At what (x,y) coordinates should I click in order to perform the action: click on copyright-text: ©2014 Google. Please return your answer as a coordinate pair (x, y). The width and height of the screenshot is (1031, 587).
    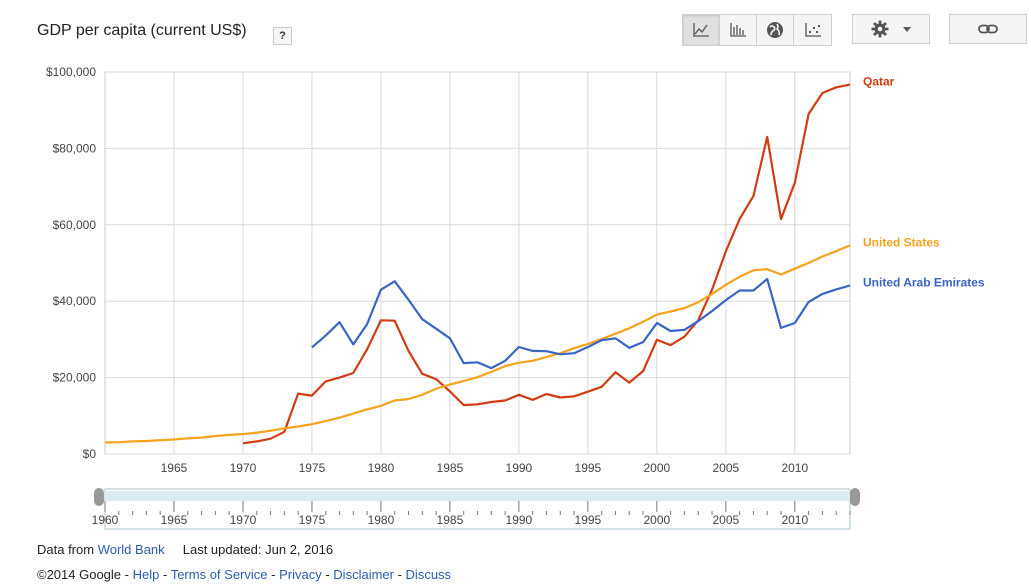
    Looking at the image, I should click on (79, 574).